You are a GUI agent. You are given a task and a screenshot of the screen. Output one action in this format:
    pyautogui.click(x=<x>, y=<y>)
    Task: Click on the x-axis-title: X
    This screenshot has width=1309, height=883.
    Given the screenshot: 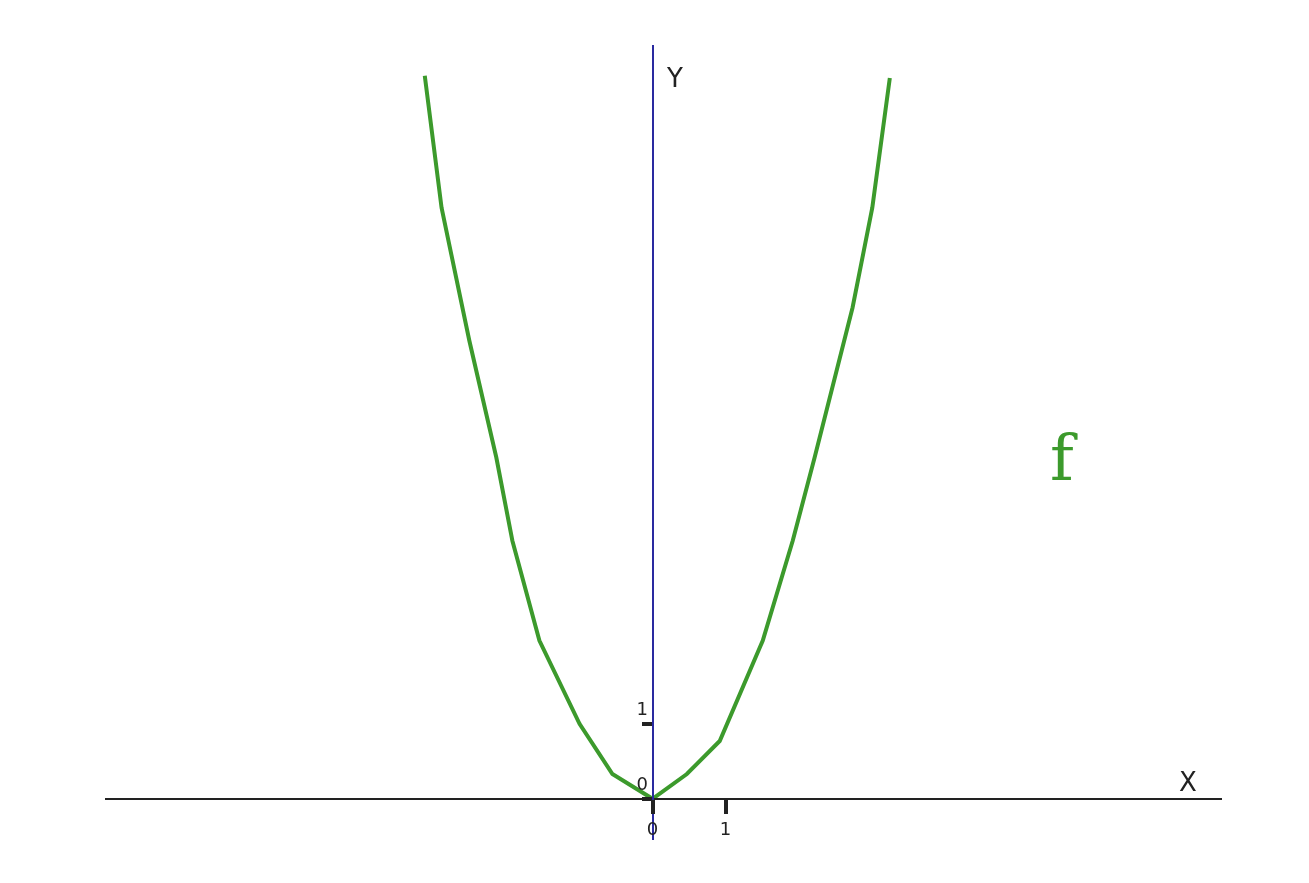 What is the action you would take?
    pyautogui.click(x=1188, y=782)
    